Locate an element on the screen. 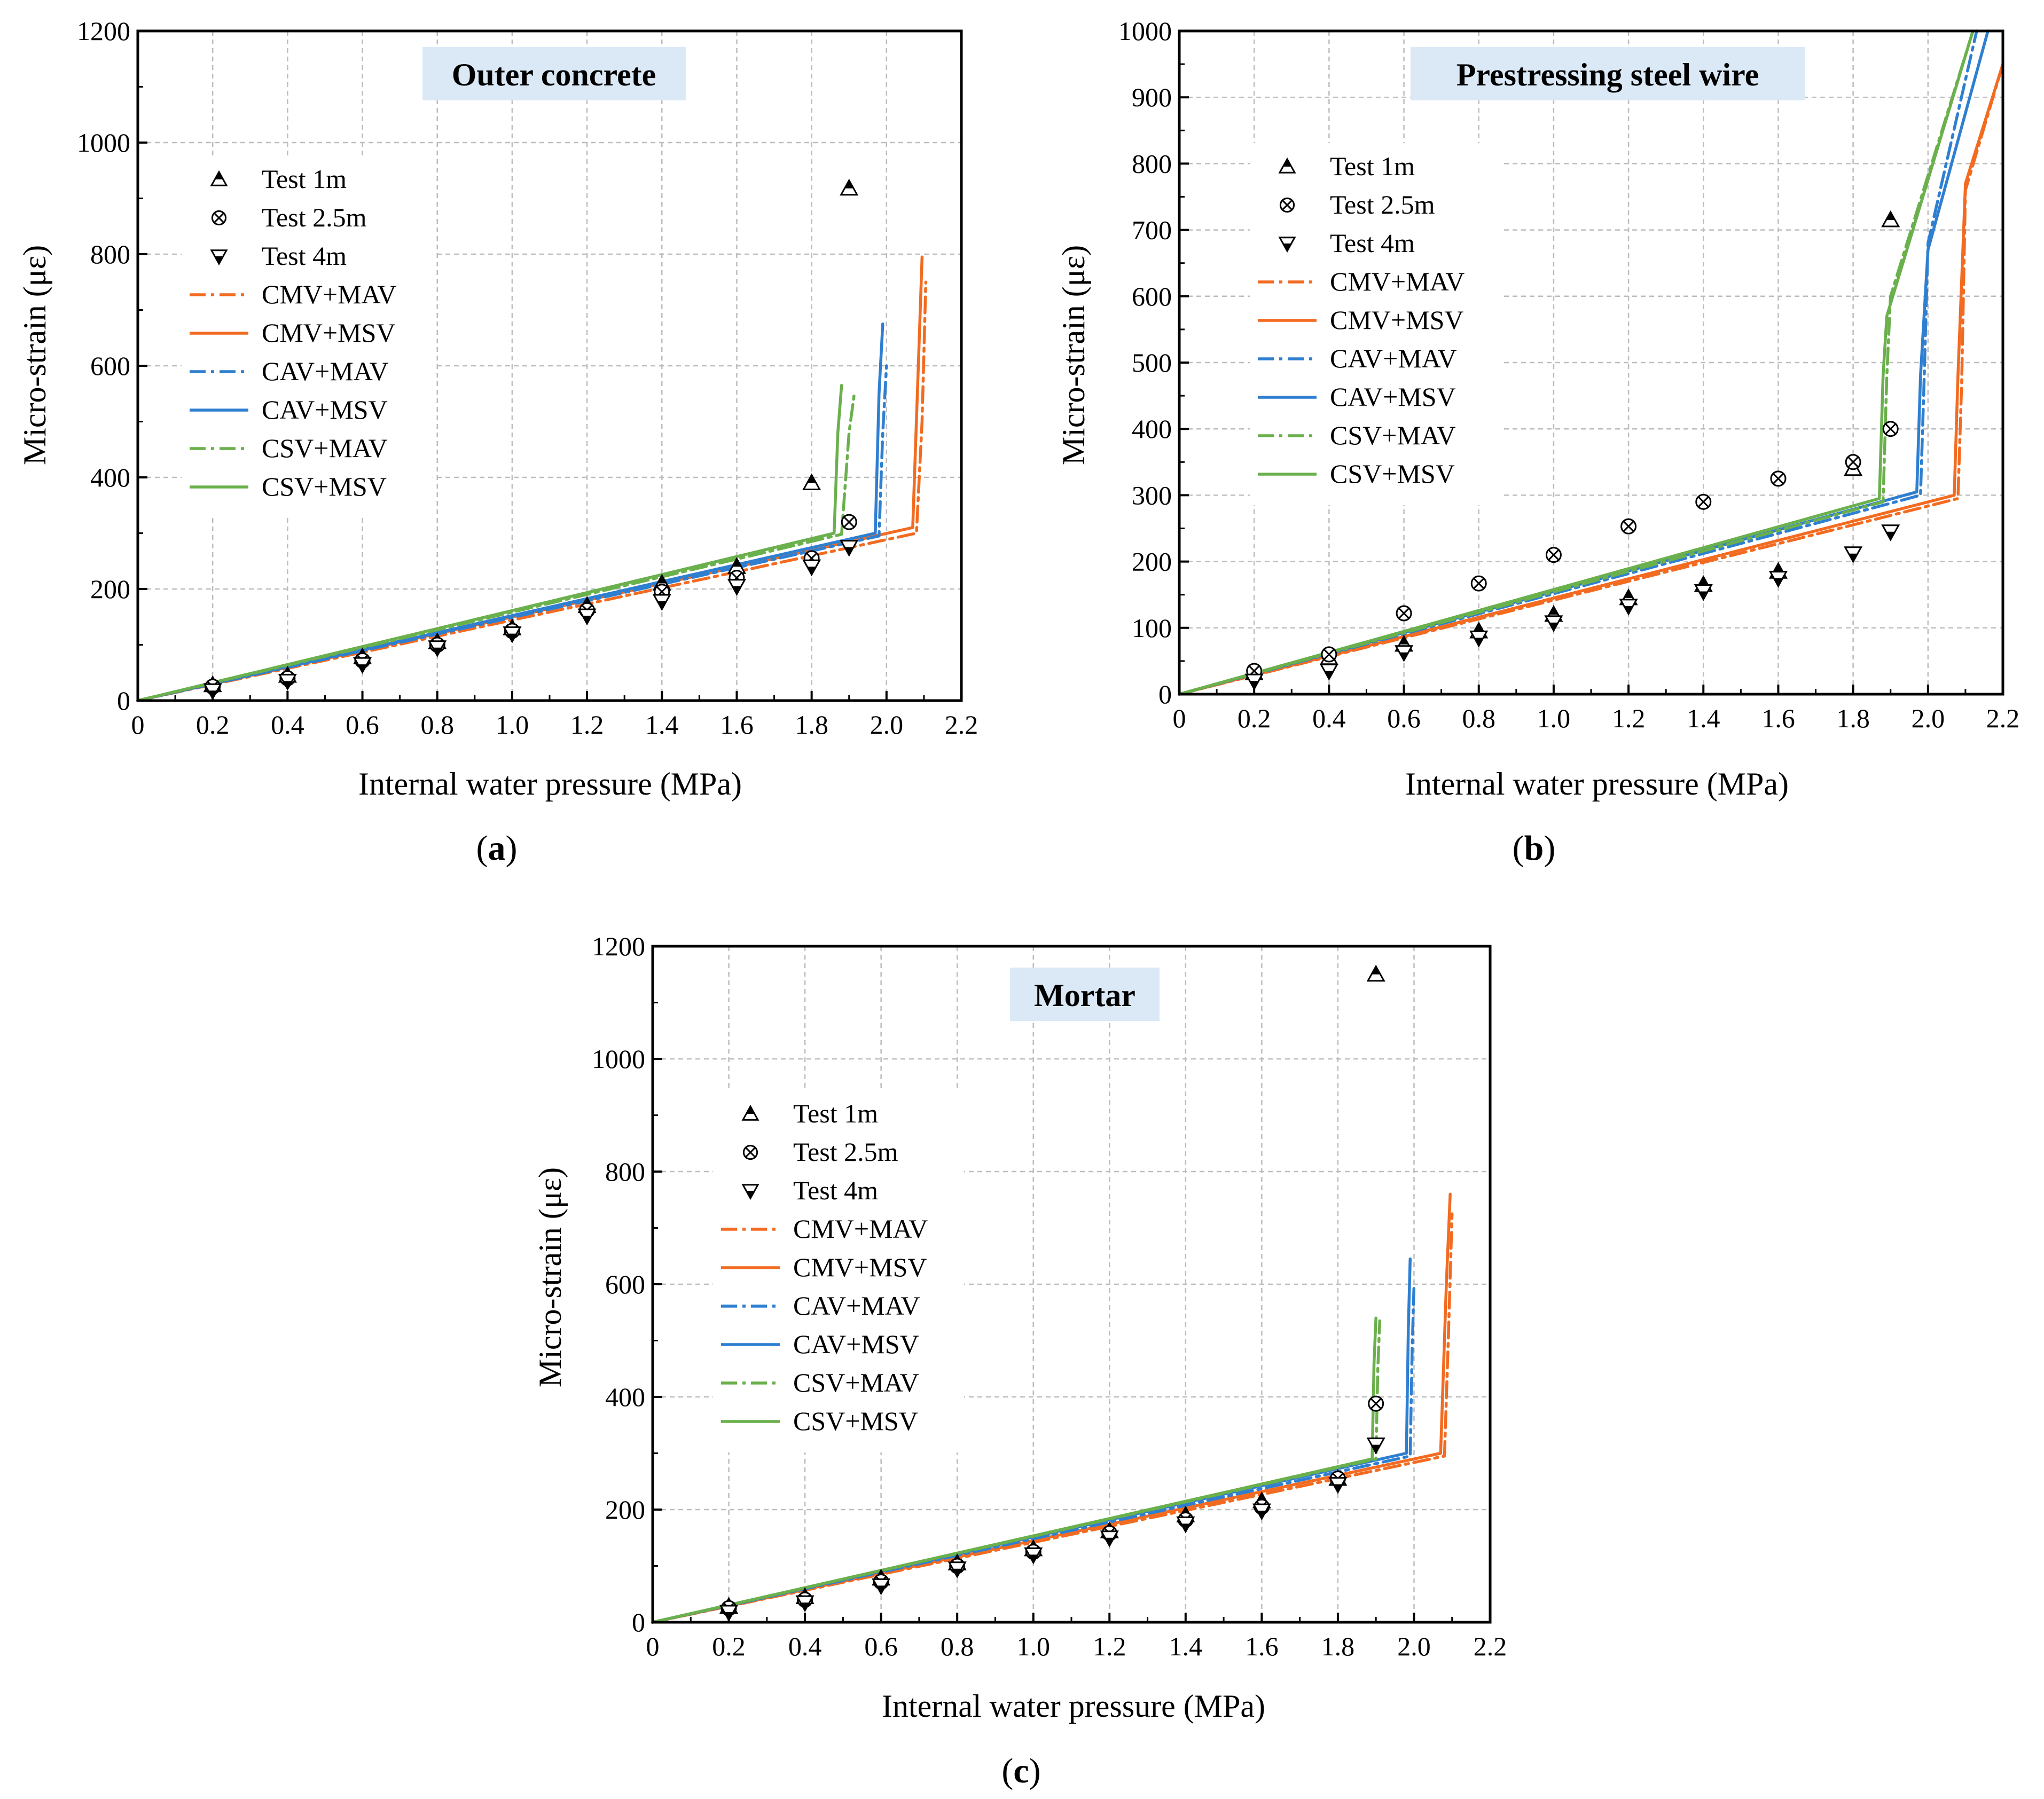  chart-c-x-tick-label: 0.2 is located at coordinates (729, 1646).